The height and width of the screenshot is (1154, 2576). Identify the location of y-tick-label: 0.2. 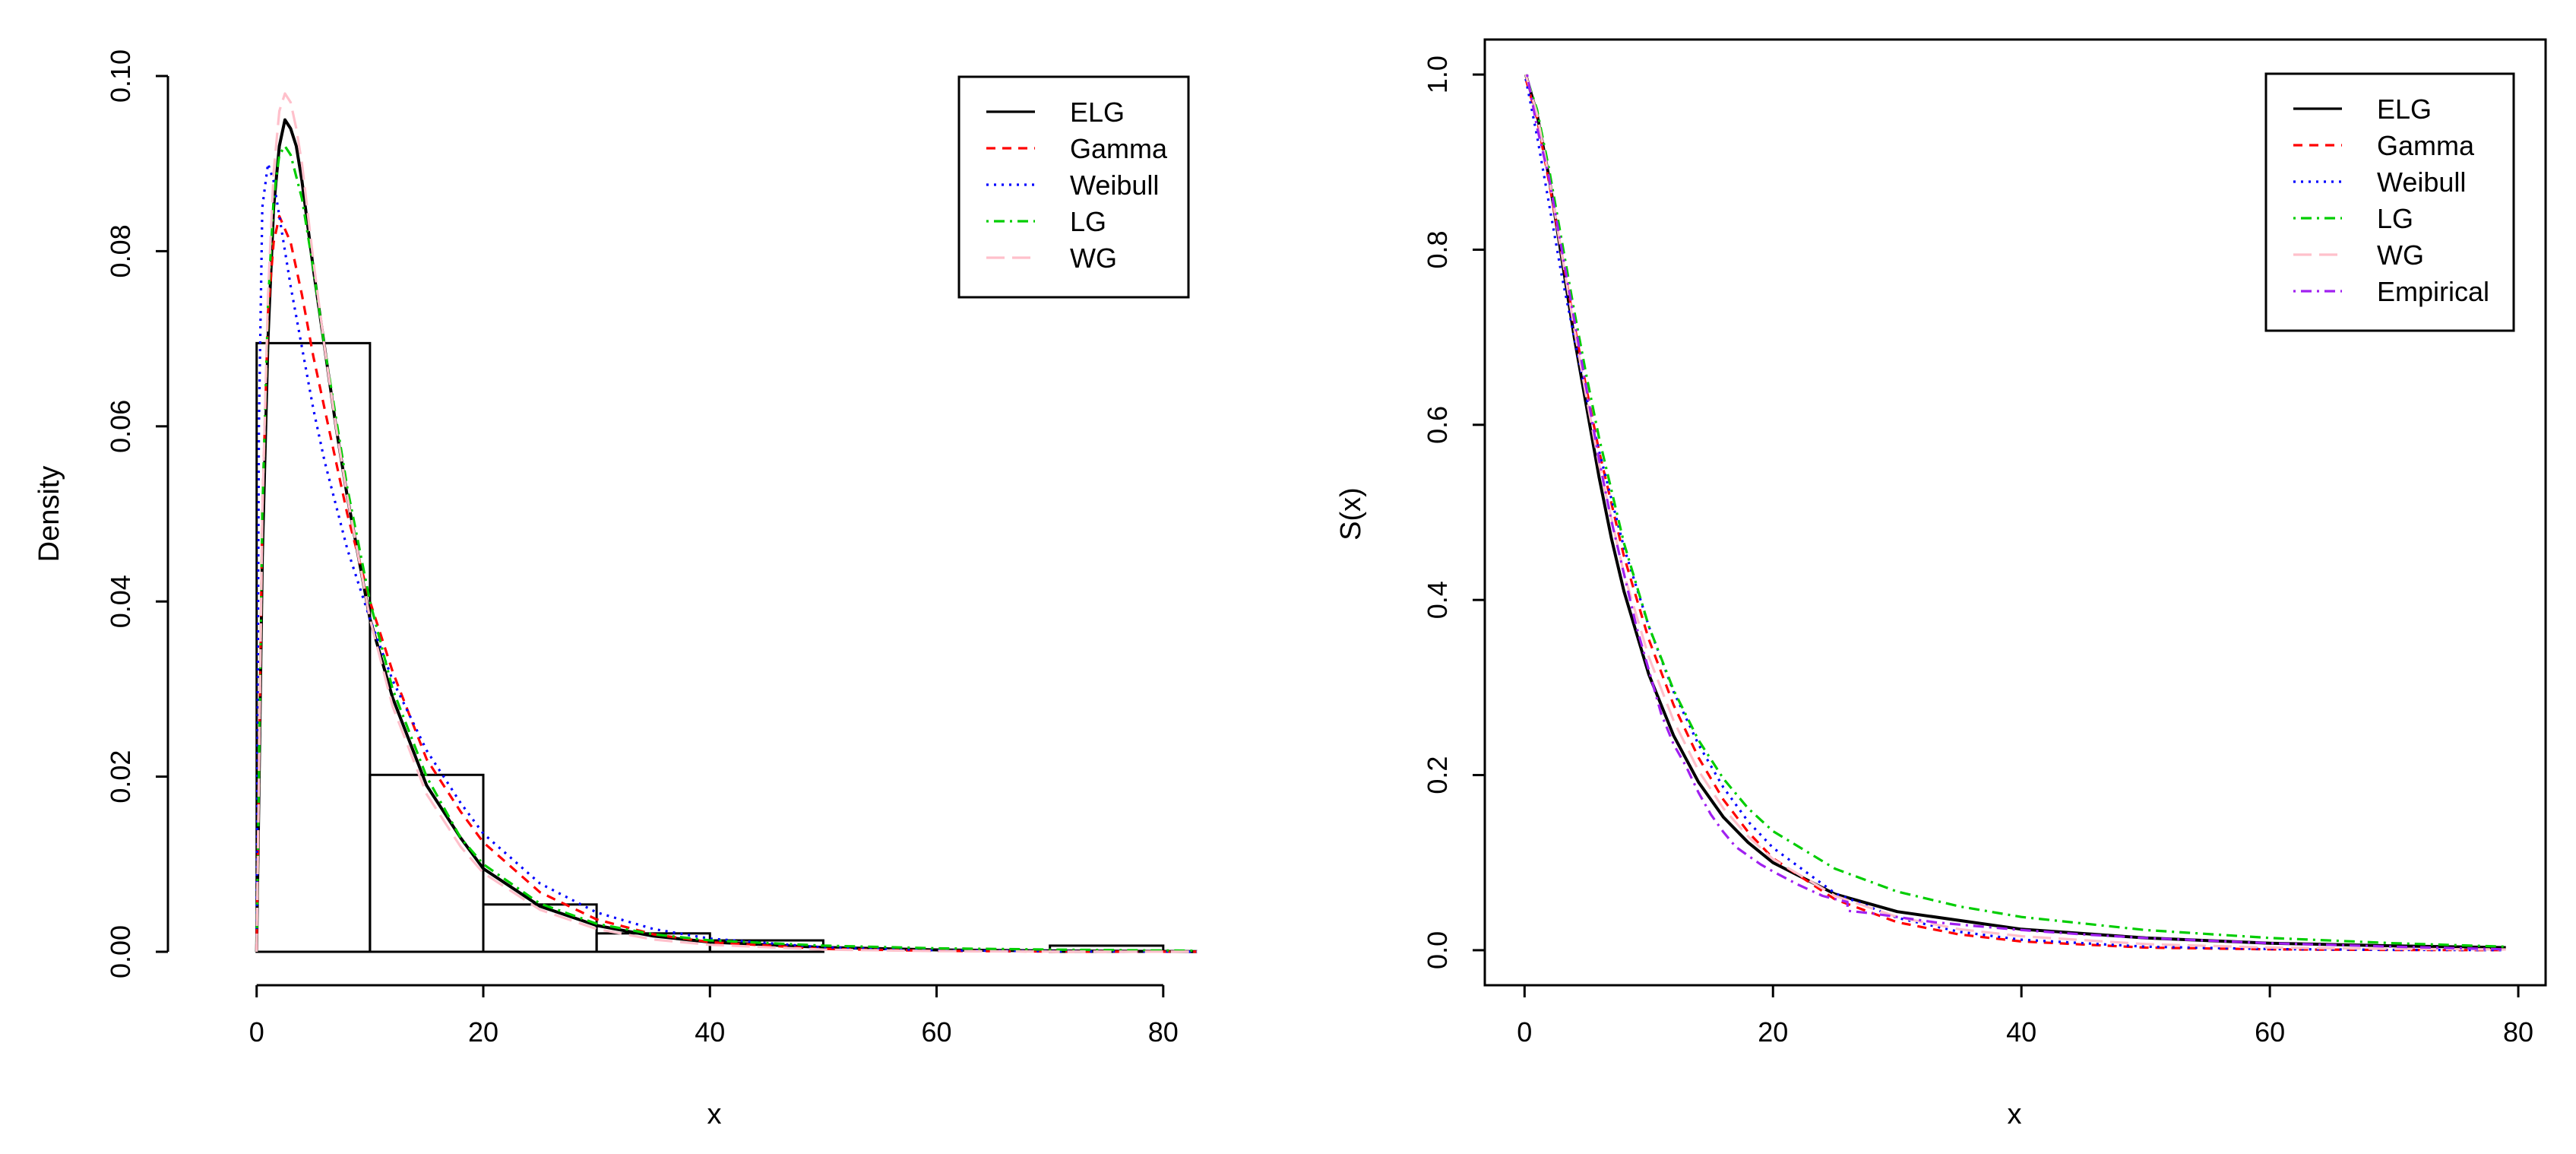
(1437, 775).